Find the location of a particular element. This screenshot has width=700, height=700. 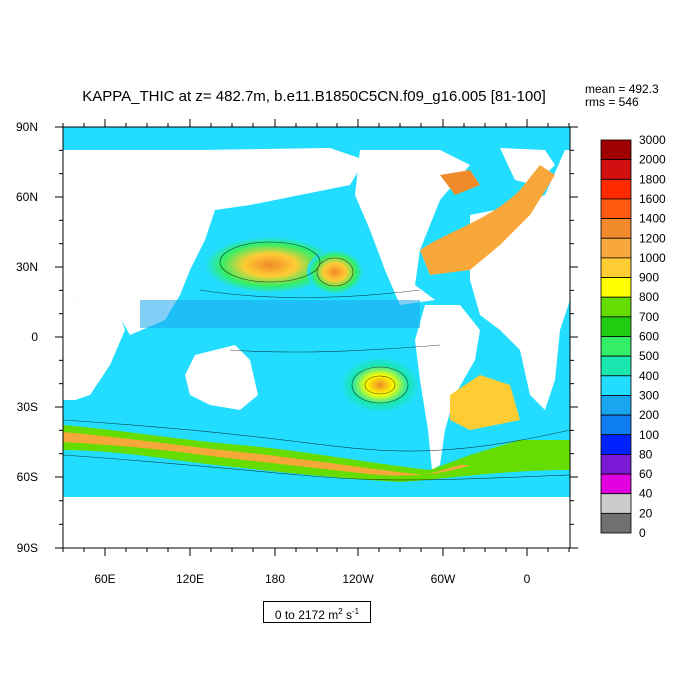

lat-tick-label: 0 is located at coordinates (34, 337).